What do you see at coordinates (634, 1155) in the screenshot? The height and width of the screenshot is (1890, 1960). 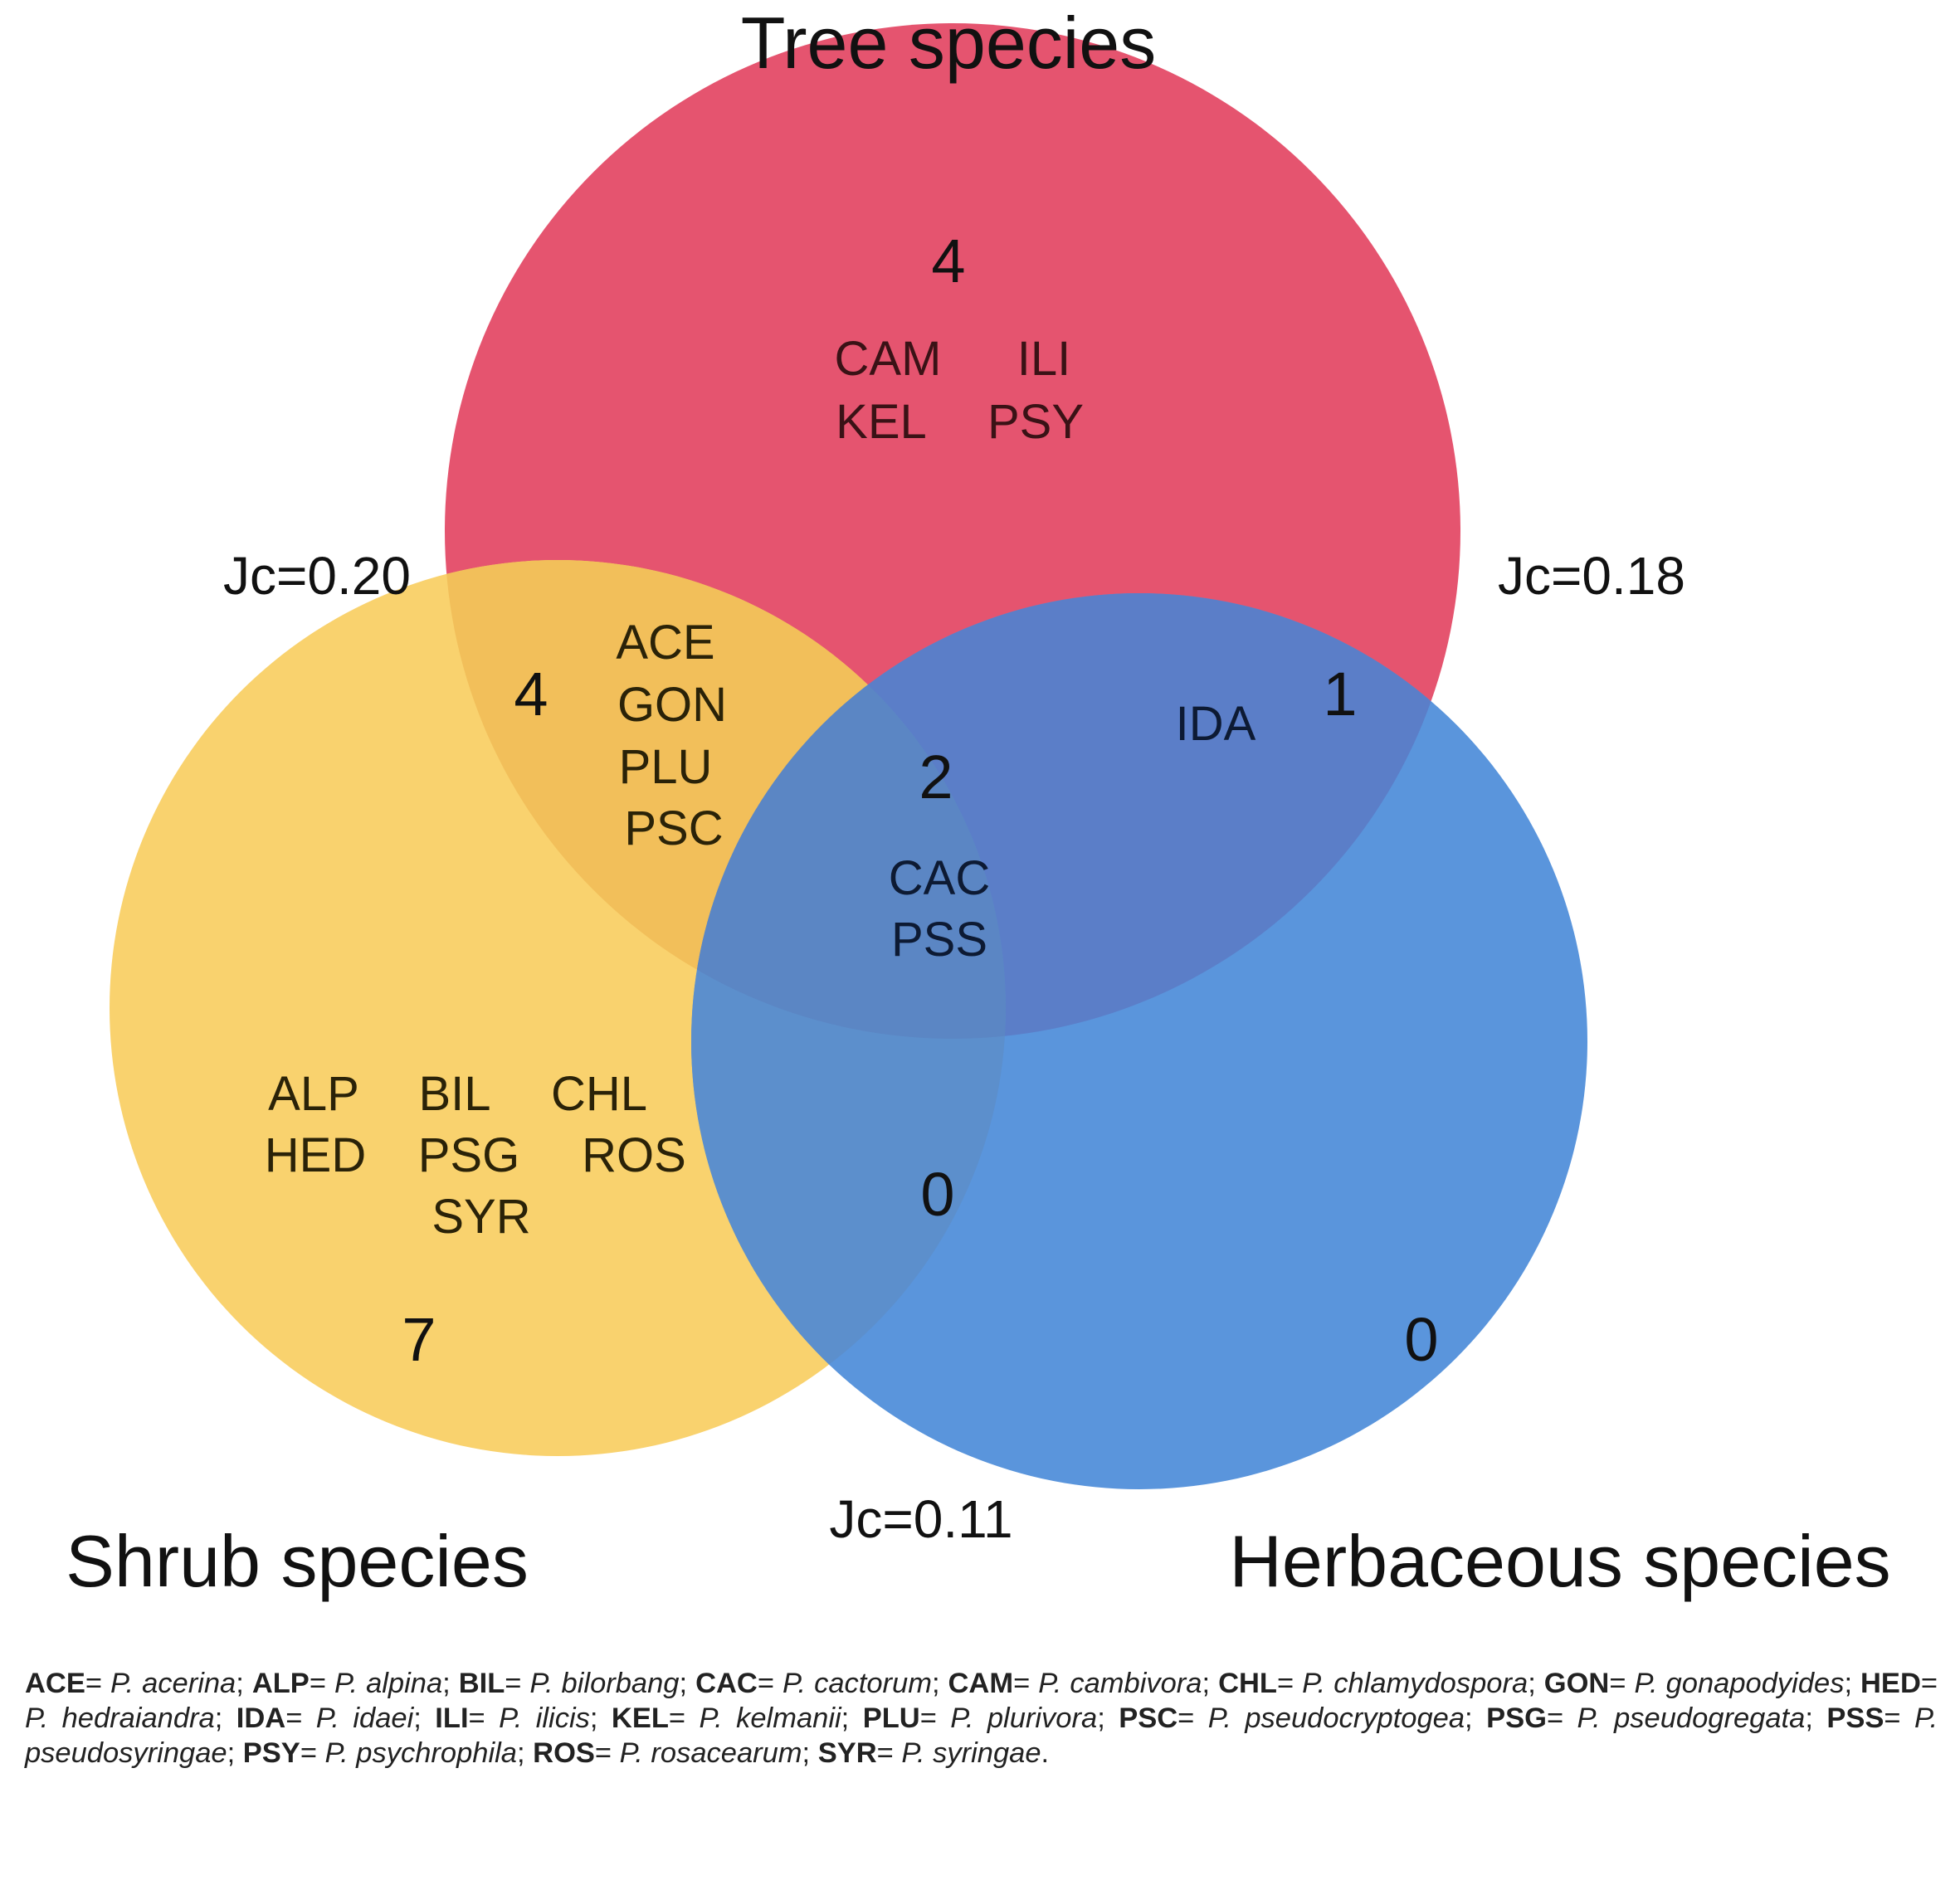 I see `code-label: ROS` at bounding box center [634, 1155].